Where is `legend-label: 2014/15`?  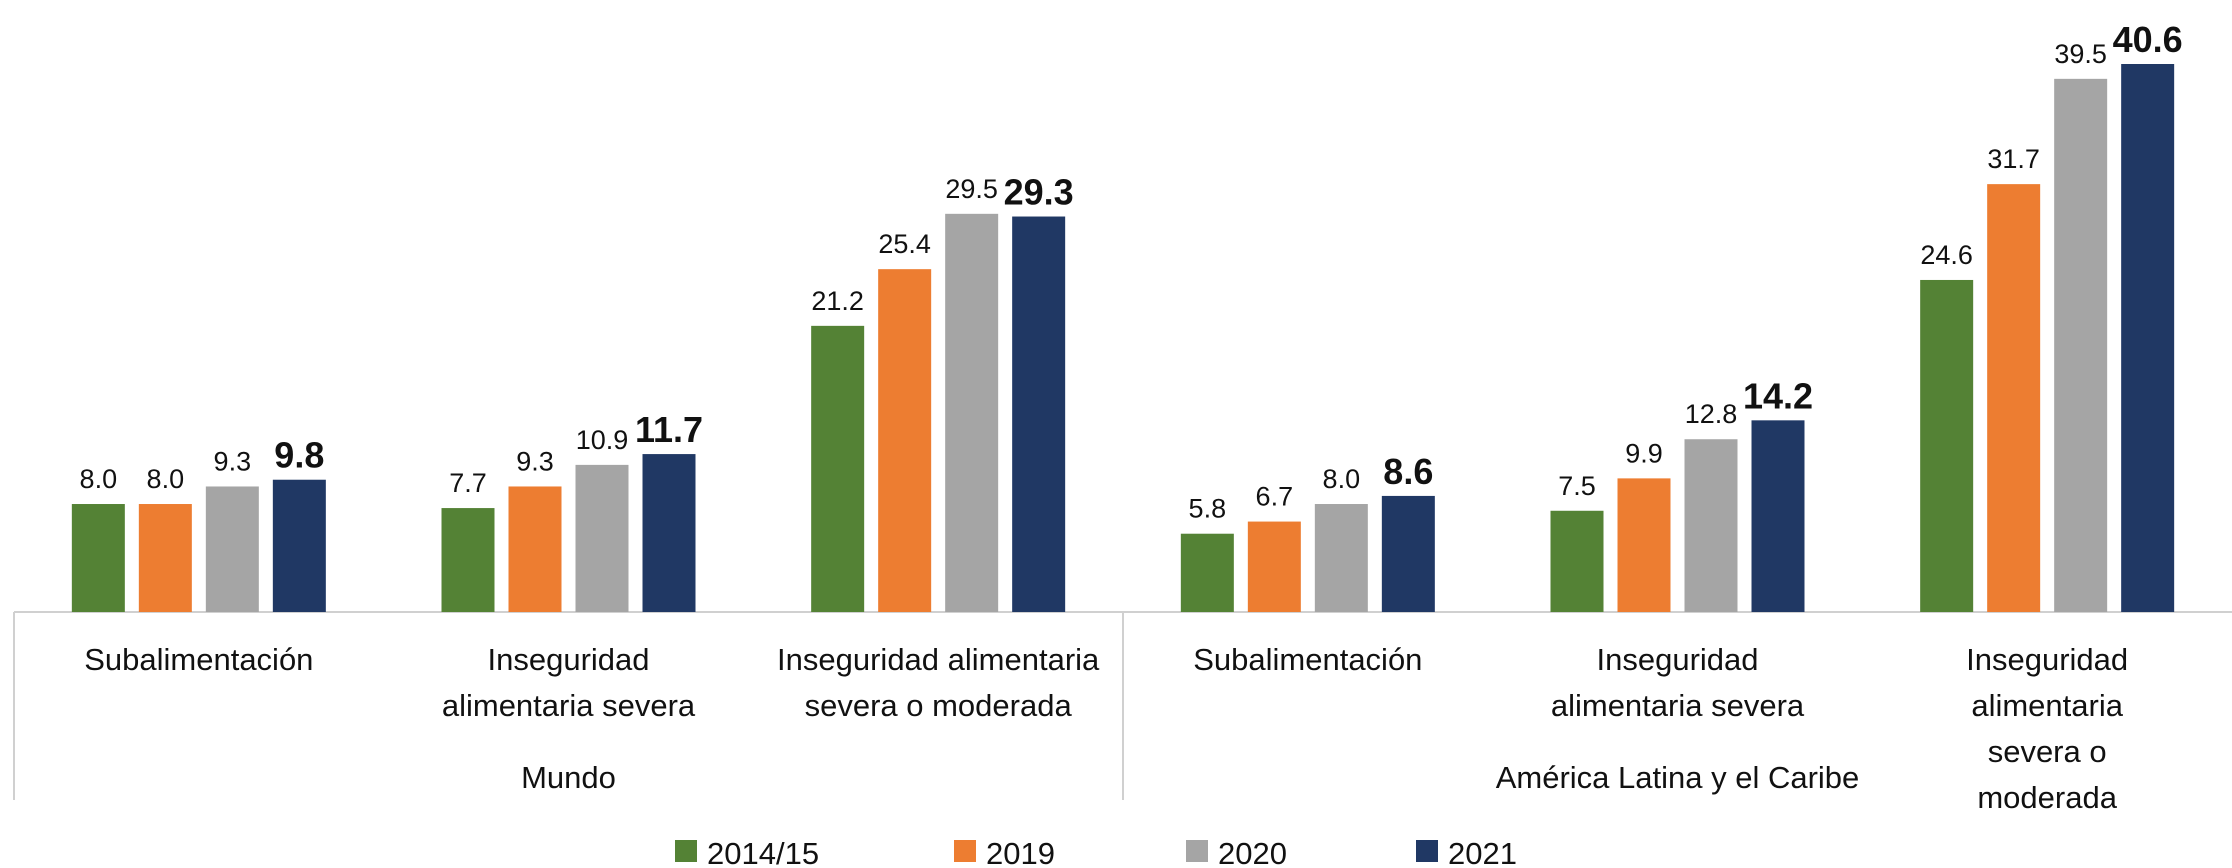 legend-label: 2014/15 is located at coordinates (763, 852).